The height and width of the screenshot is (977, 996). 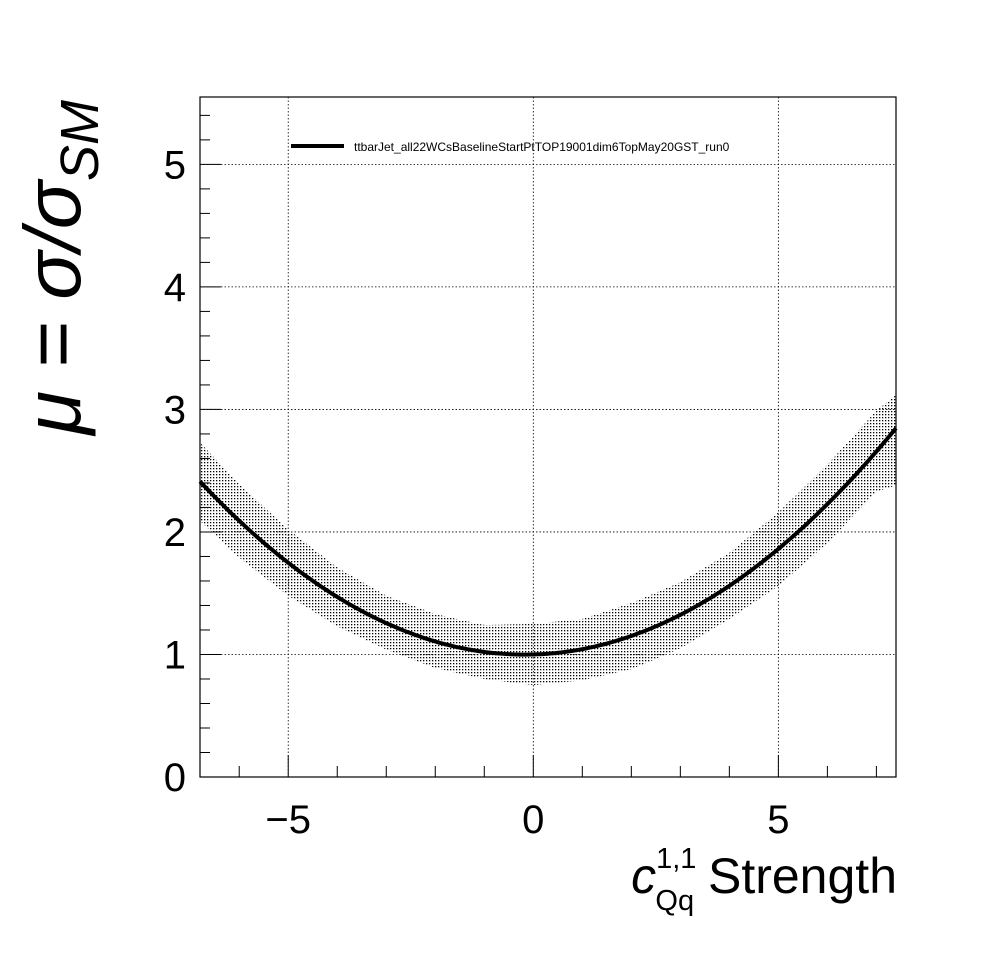 What do you see at coordinates (674, 901) in the screenshot?
I see `x-axis-label-subscript: Qq` at bounding box center [674, 901].